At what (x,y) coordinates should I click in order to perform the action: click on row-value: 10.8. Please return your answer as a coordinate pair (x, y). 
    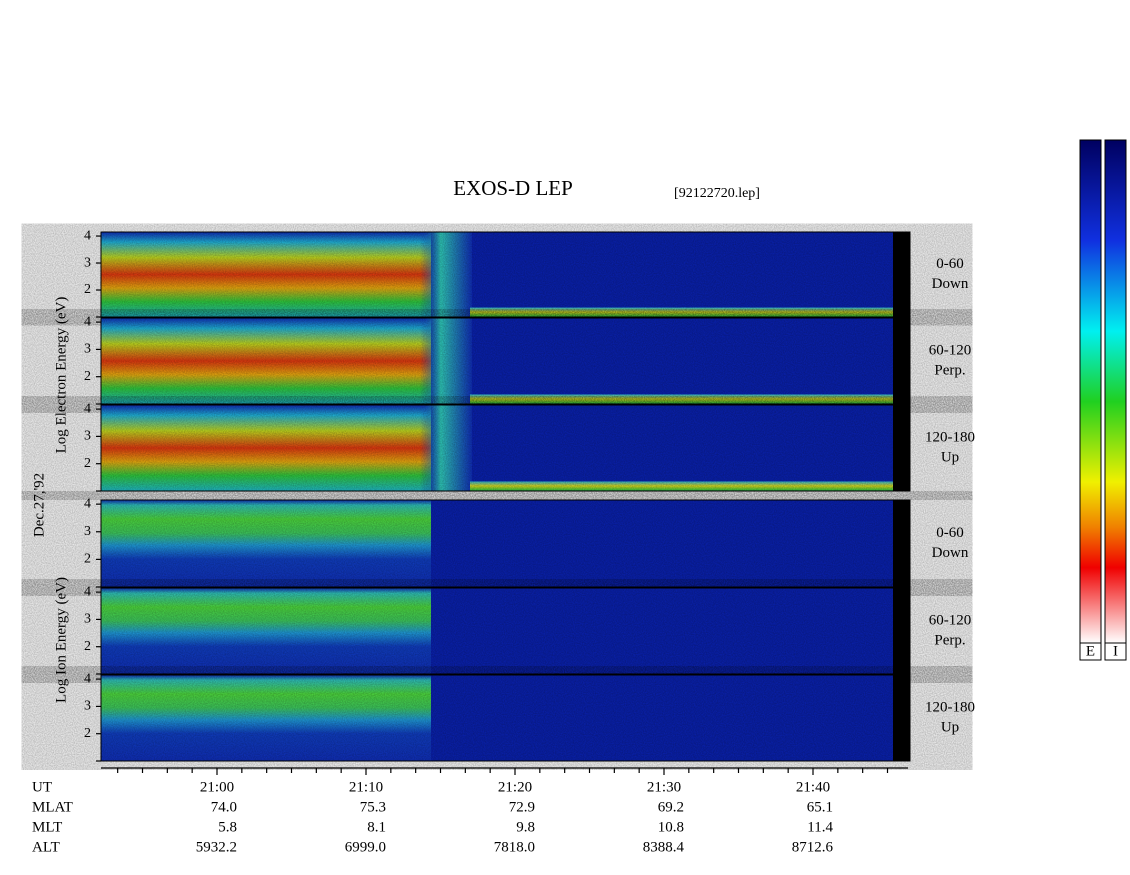
    Looking at the image, I should click on (671, 827).